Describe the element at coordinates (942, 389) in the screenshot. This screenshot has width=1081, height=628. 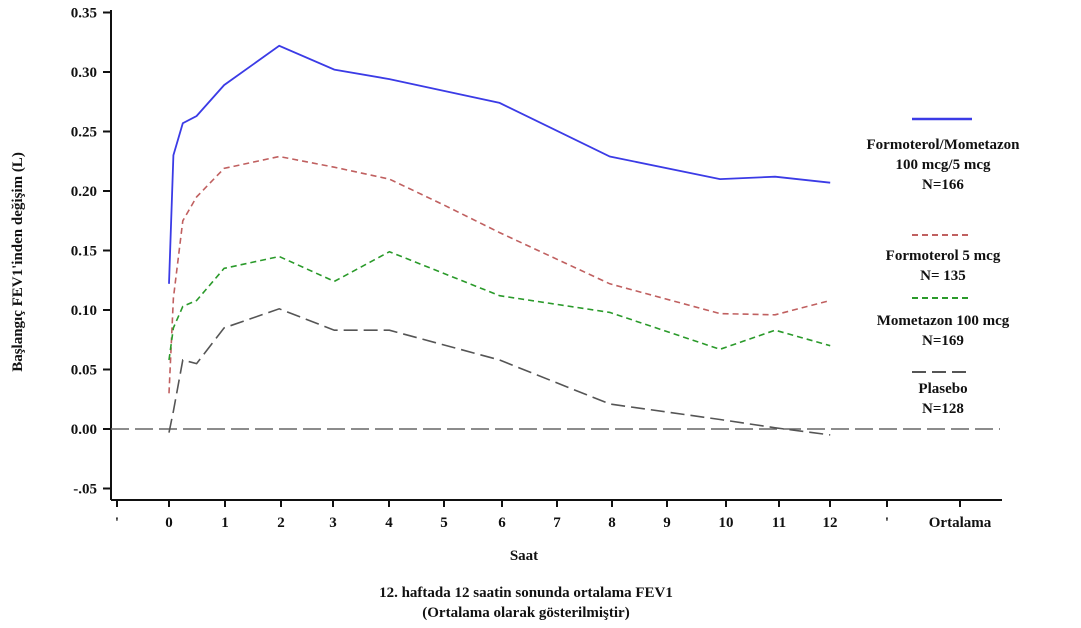
I see `legend-label-4: Plasebo` at that location.